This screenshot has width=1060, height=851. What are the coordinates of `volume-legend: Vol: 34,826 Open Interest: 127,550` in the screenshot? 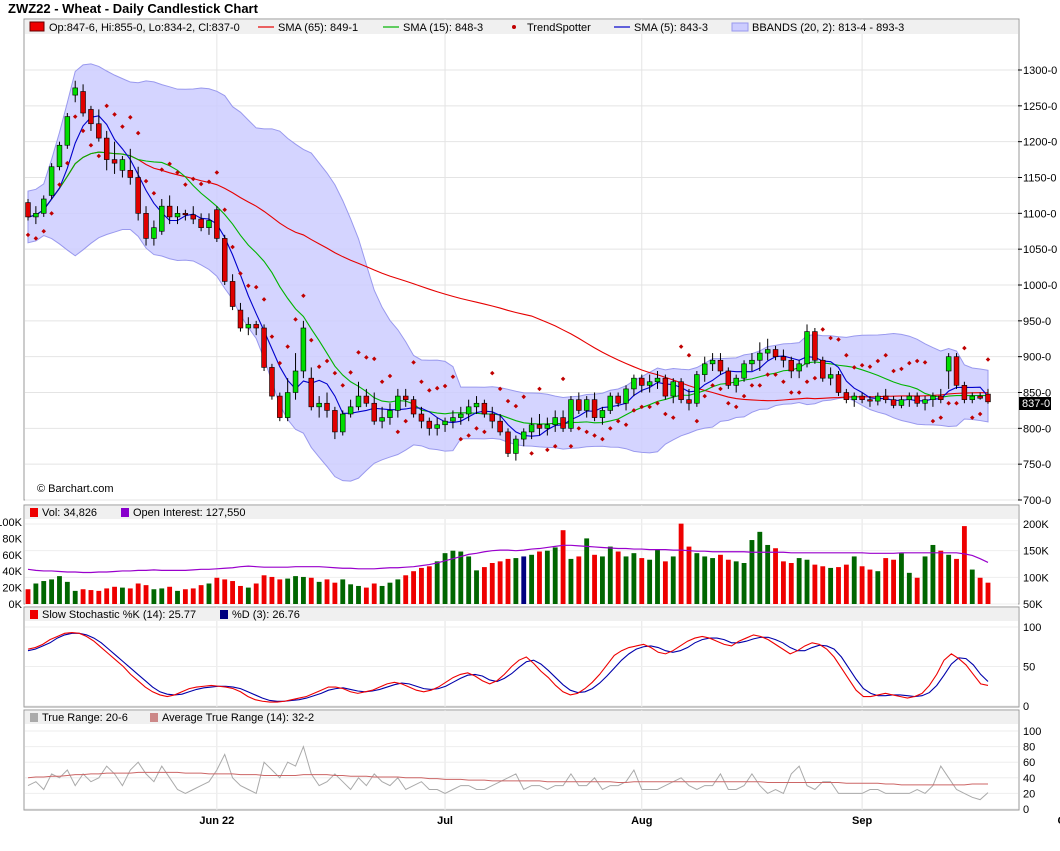 It's located at (138, 513).